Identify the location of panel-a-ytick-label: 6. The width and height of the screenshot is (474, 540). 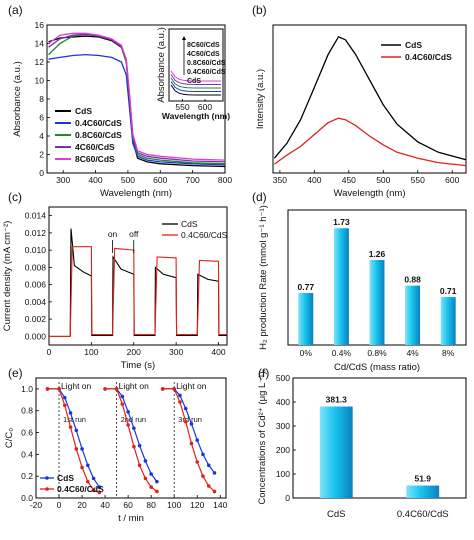
(41, 118).